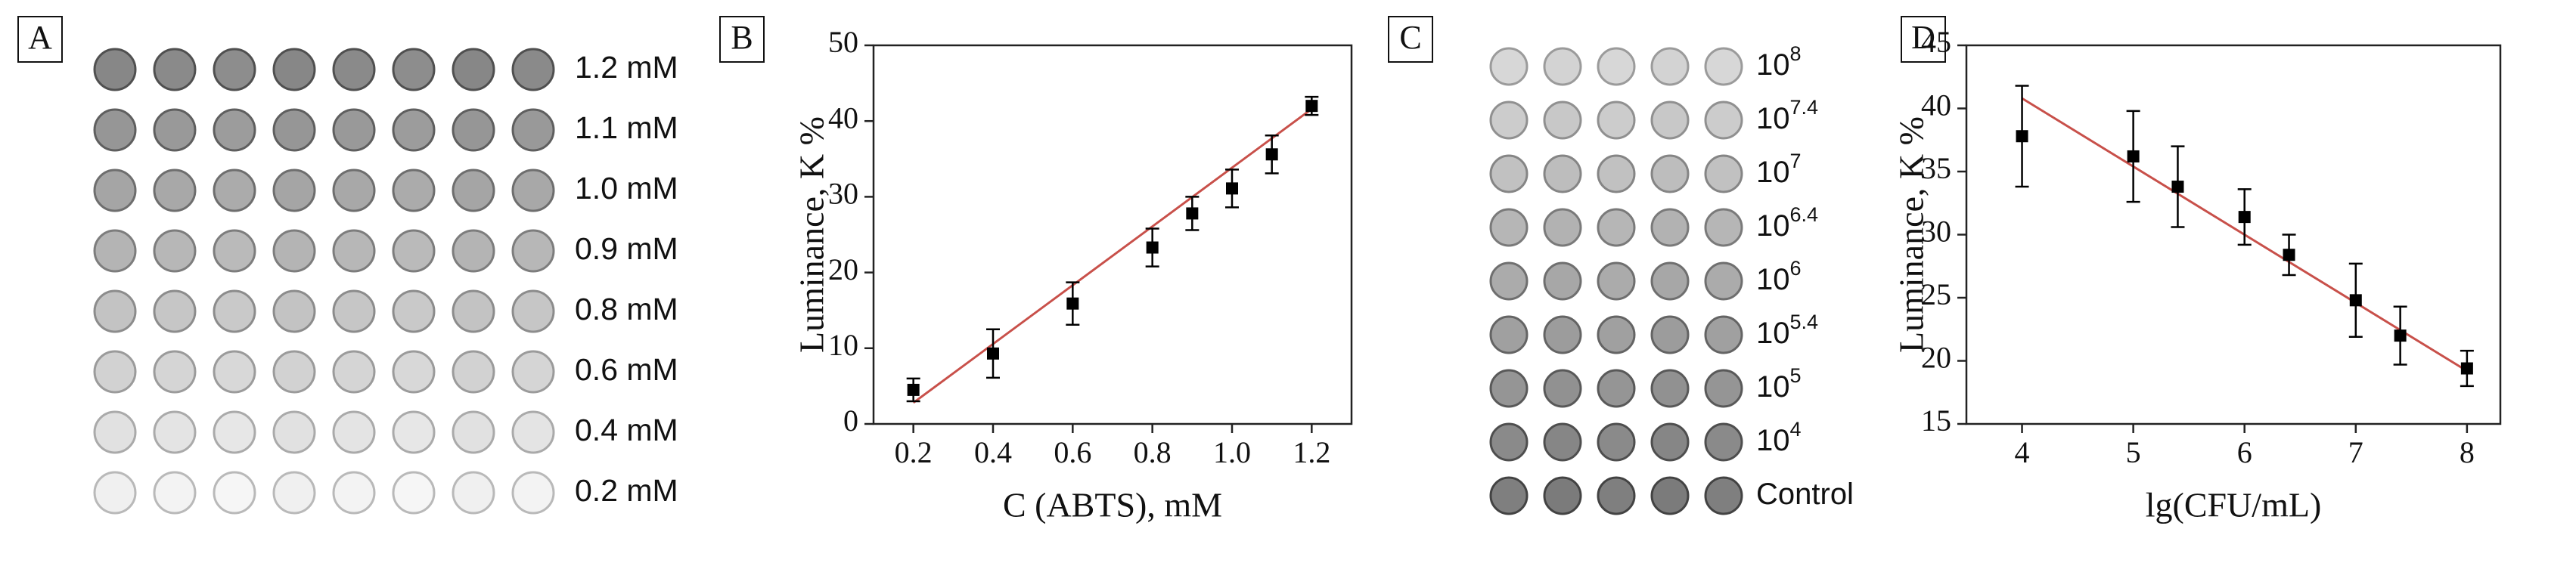 The width and height of the screenshot is (2576, 566). I want to click on row-label: 1.1 mM, so click(626, 127).